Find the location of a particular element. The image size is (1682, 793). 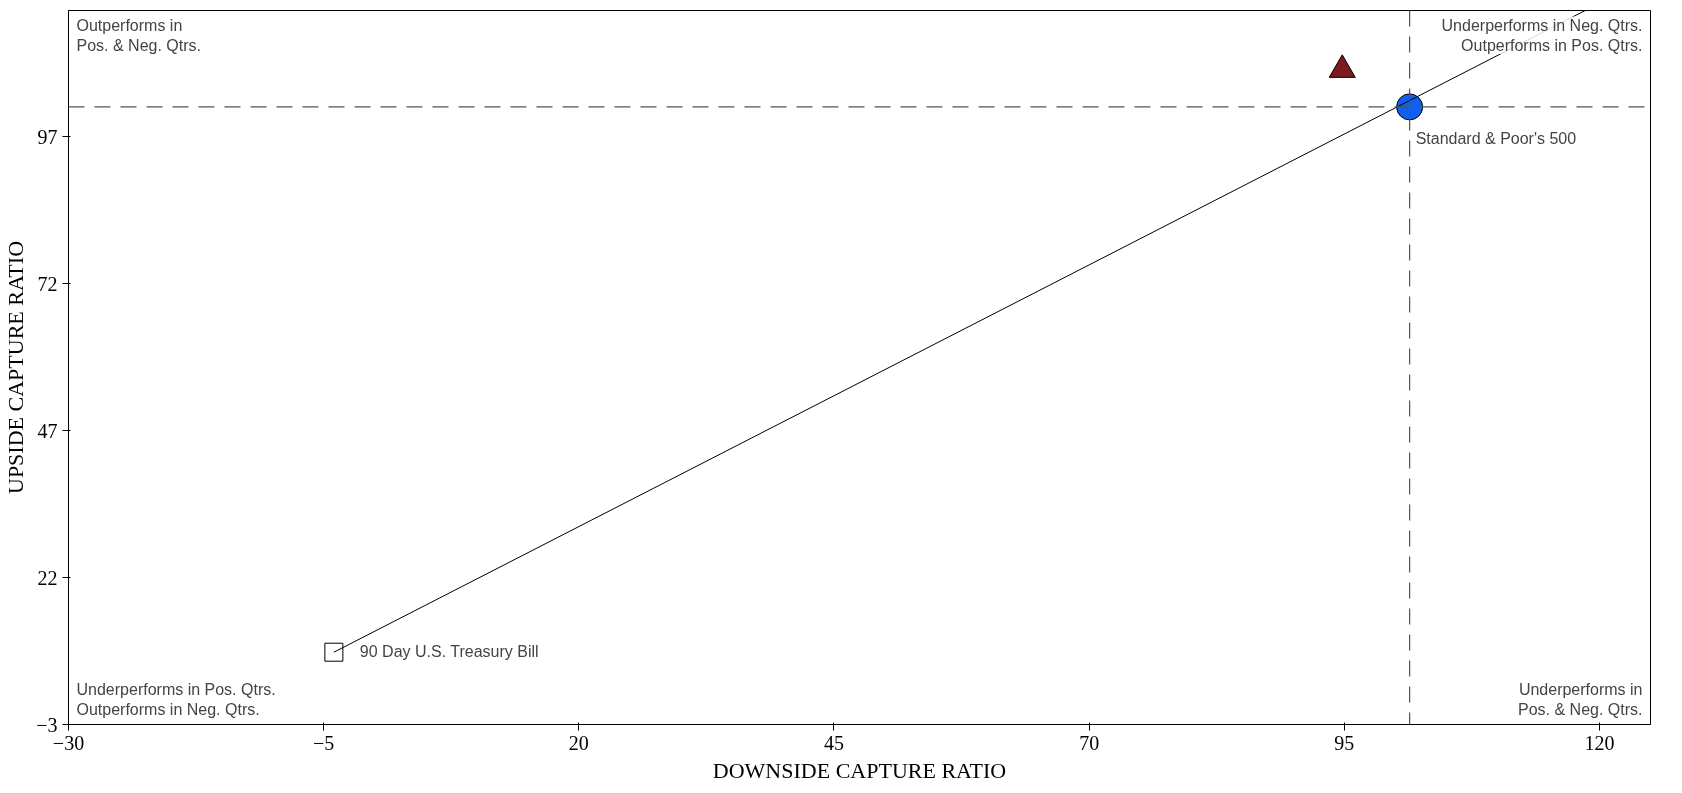

x-tick-label: 120 is located at coordinates (1599, 742).